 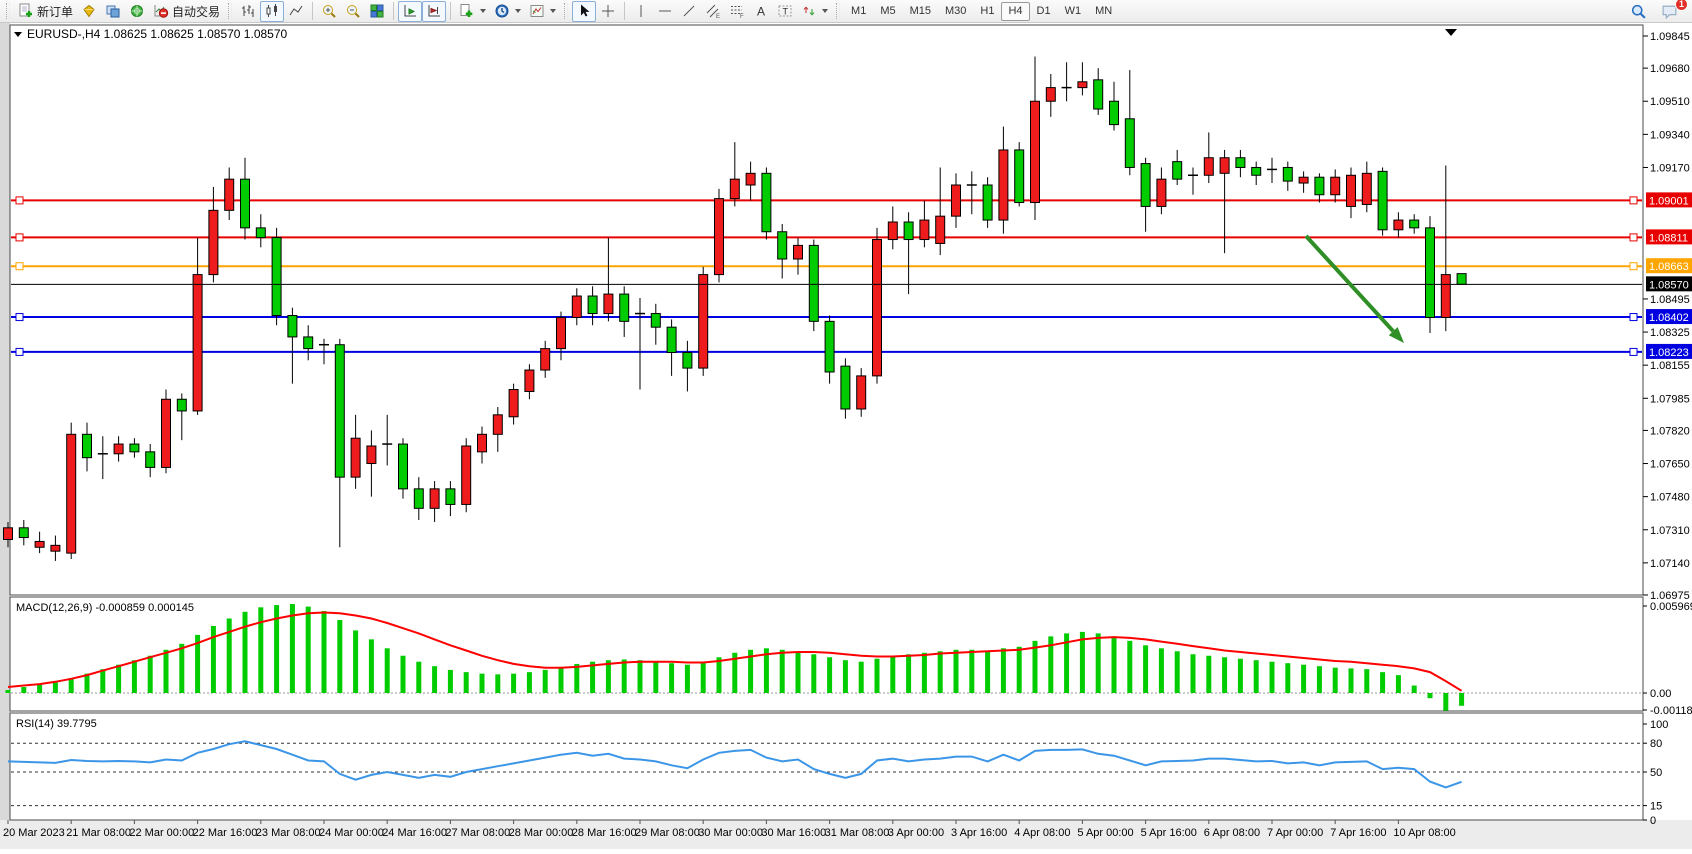 What do you see at coordinates (979, 833) in the screenshot?
I see `x-axis-label: 3 Apr 16:00` at bounding box center [979, 833].